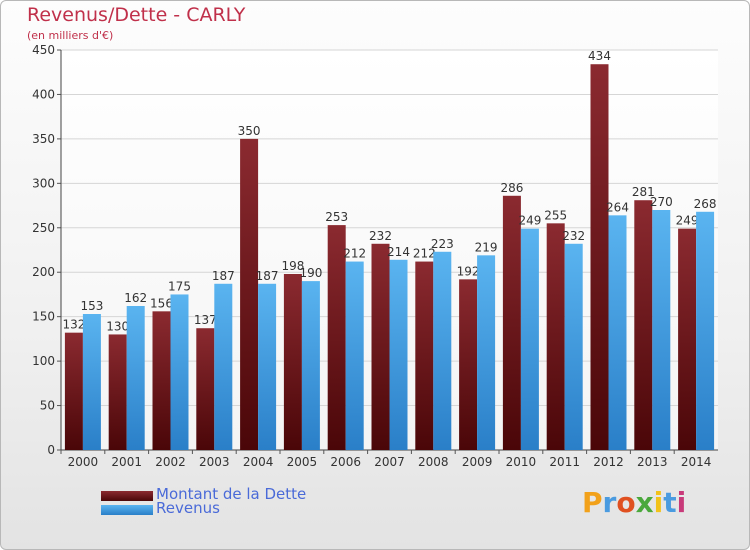  I want to click on data-label-revenus: 264, so click(617, 207).